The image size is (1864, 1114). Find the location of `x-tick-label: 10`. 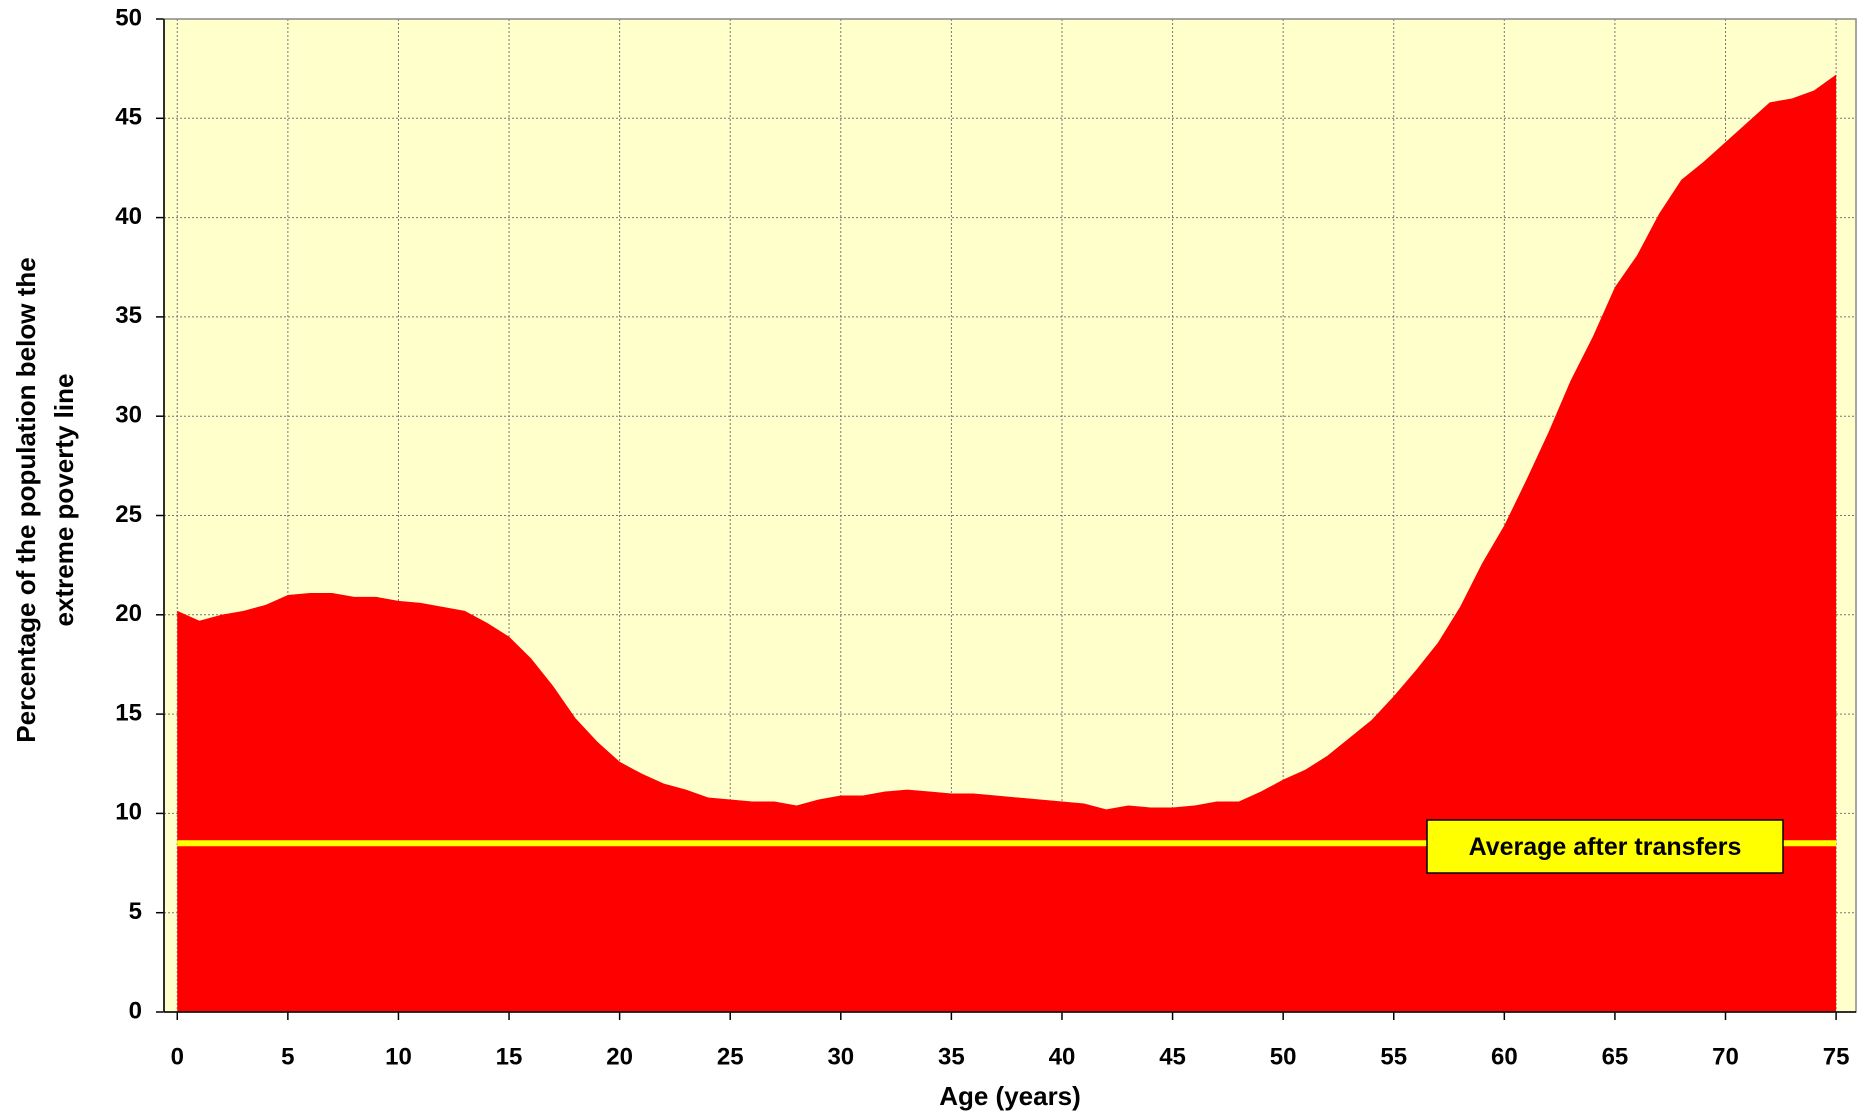

x-tick-label: 10 is located at coordinates (398, 1056).